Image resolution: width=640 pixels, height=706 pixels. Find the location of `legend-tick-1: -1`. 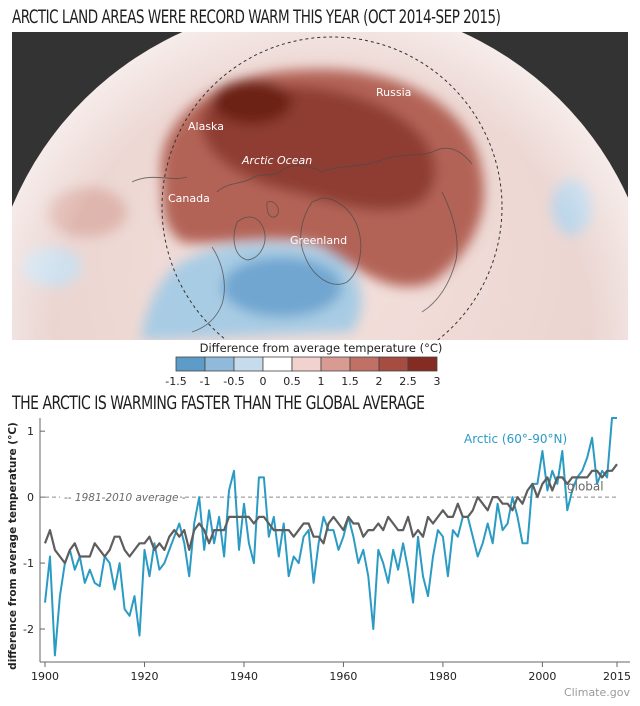

legend-tick-1: -1 is located at coordinates (205, 381).